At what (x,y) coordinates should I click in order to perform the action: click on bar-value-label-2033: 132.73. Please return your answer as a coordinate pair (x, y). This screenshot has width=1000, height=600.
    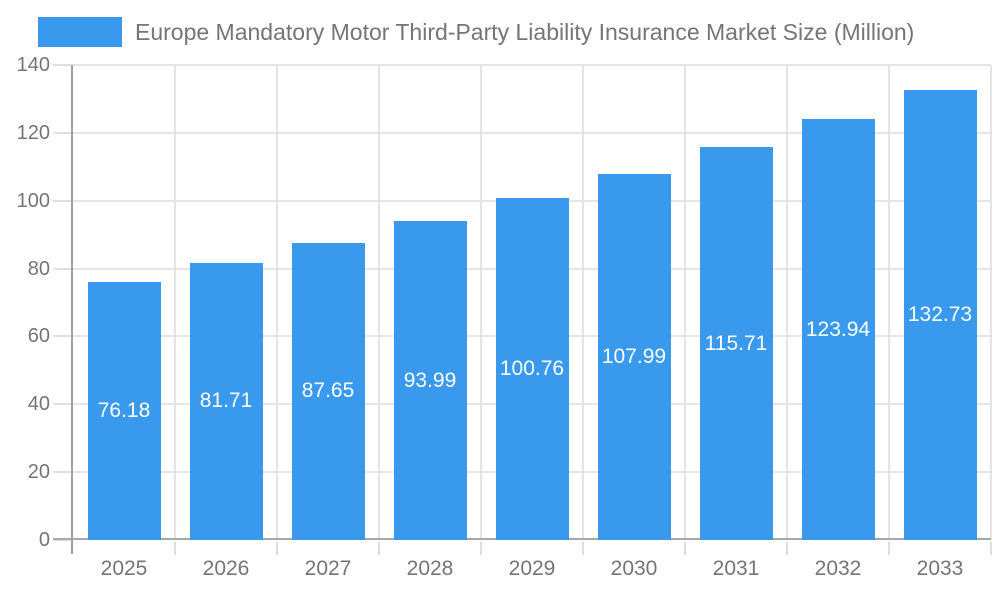
    Looking at the image, I should click on (940, 314).